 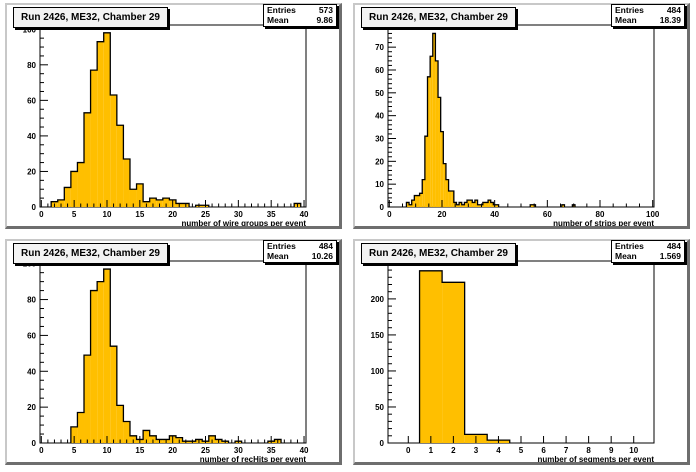 What do you see at coordinates (322, 256) in the screenshot?
I see `mean-value: 10.26` at bounding box center [322, 256].